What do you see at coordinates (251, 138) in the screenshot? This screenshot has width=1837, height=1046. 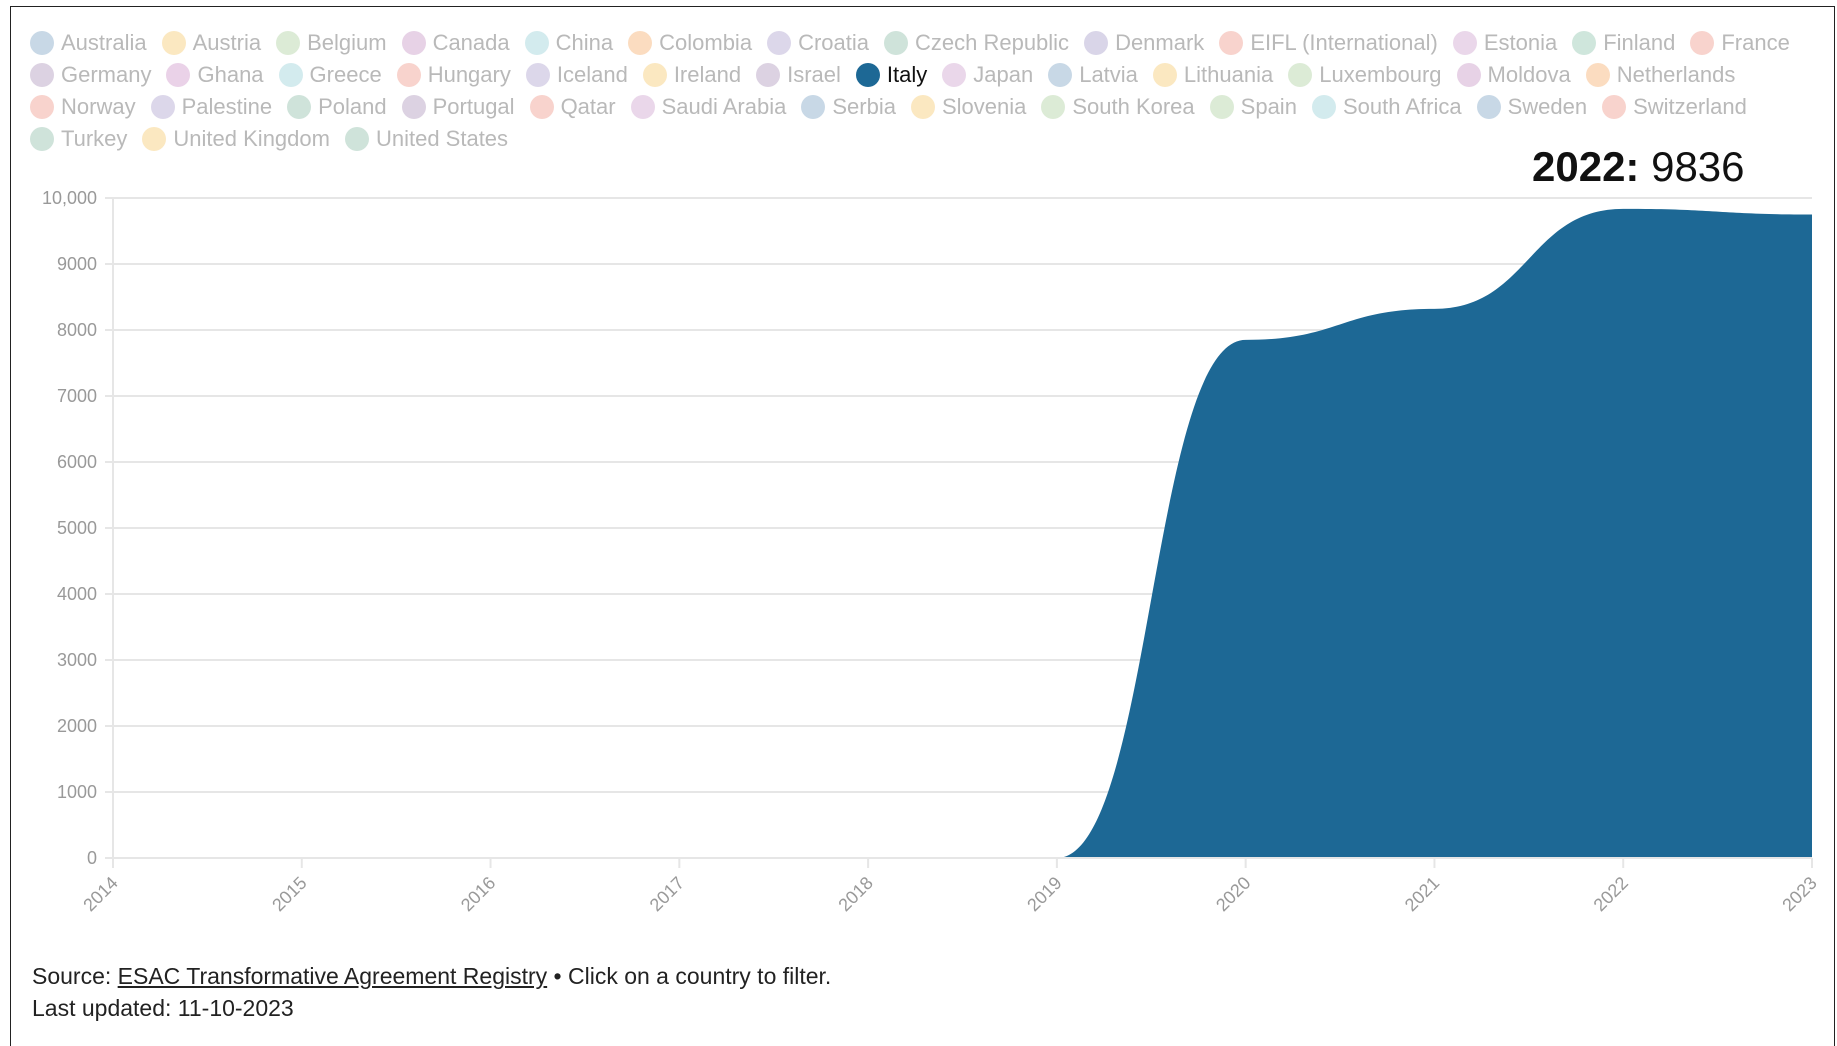 I see `legend-label: United Kingdom` at bounding box center [251, 138].